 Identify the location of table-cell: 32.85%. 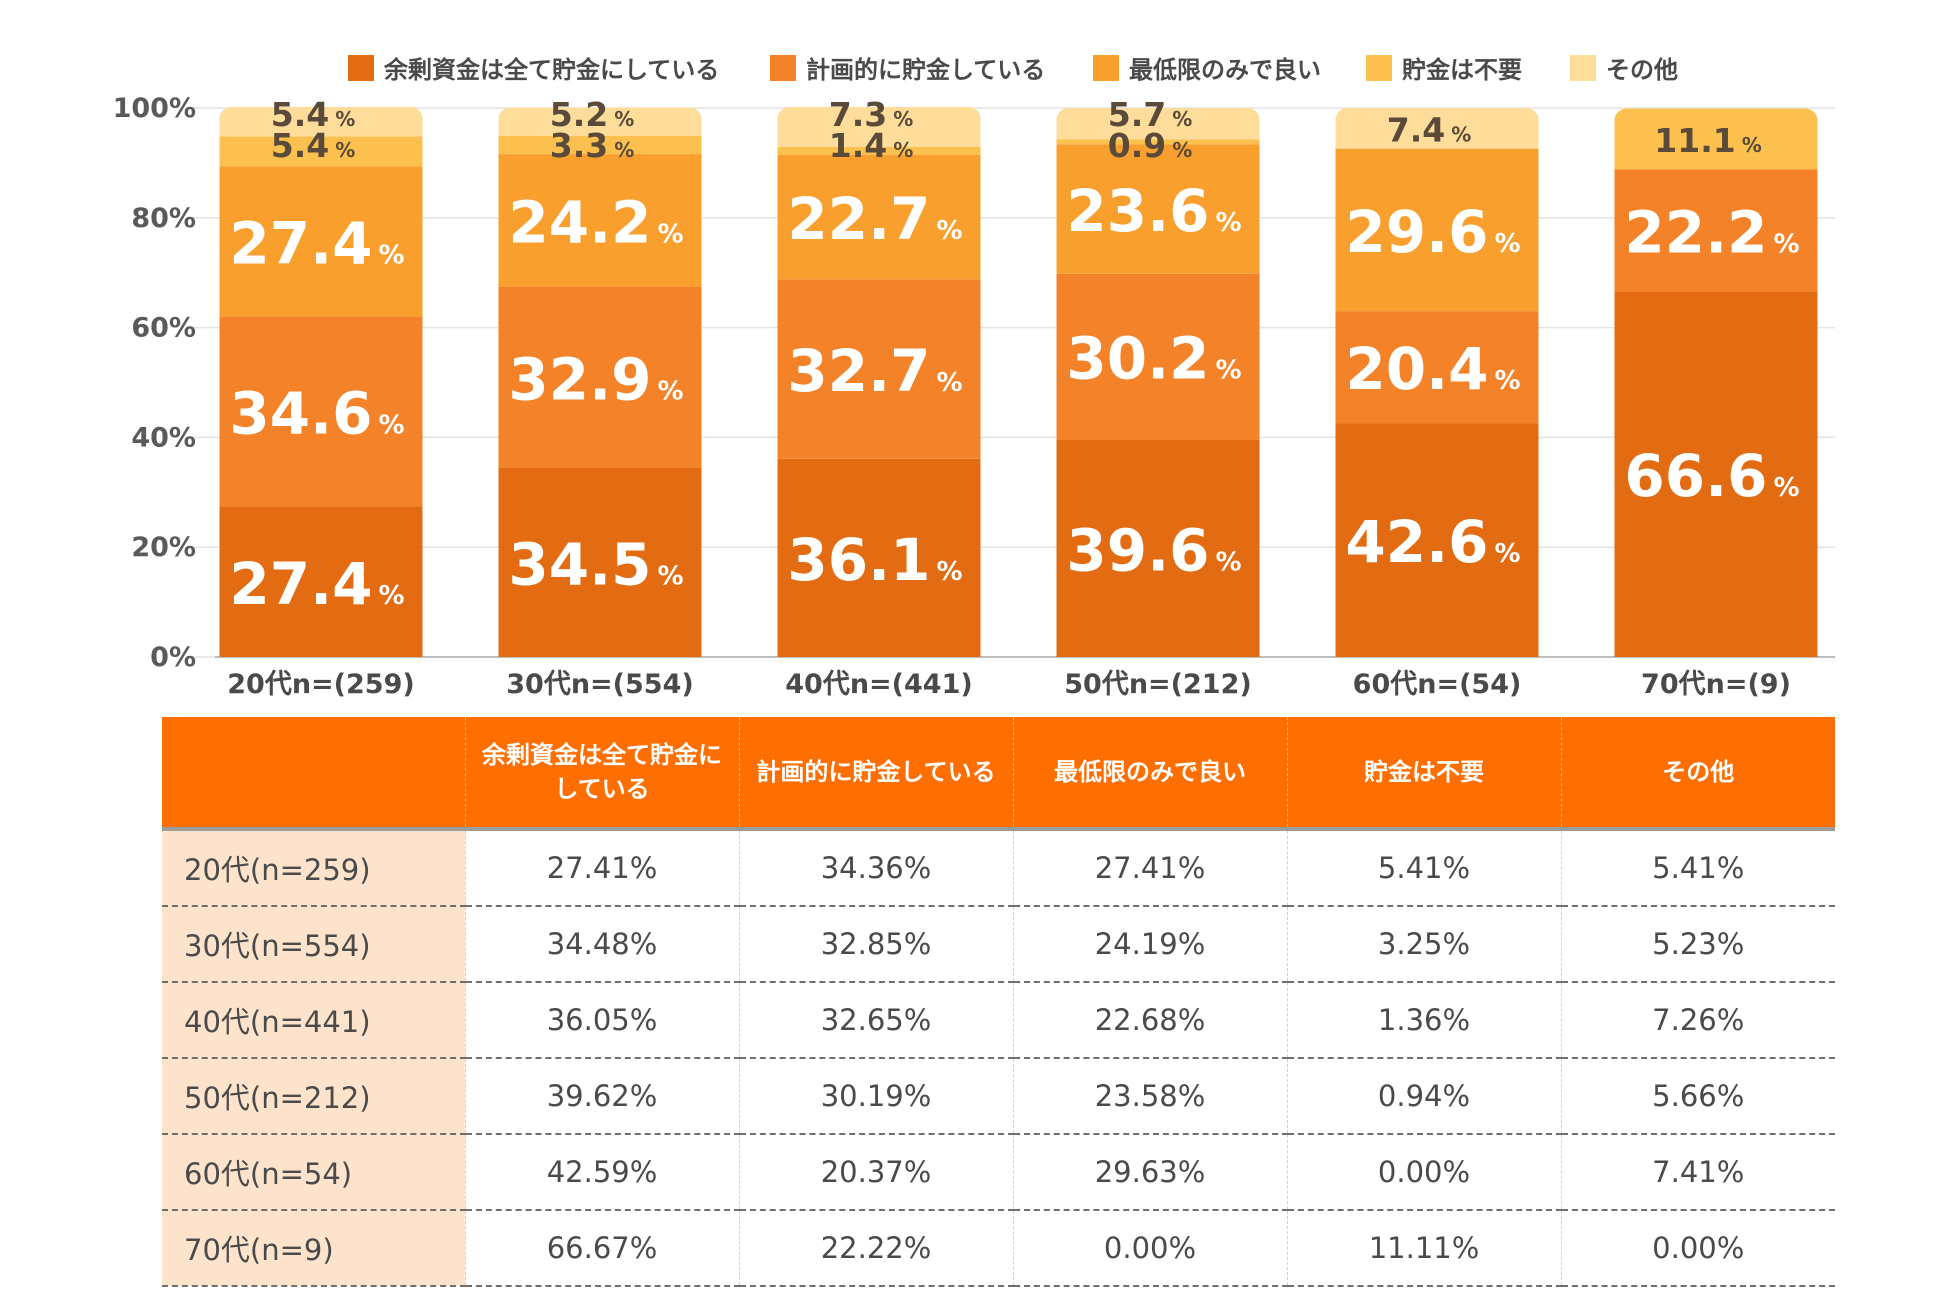
(875, 944).